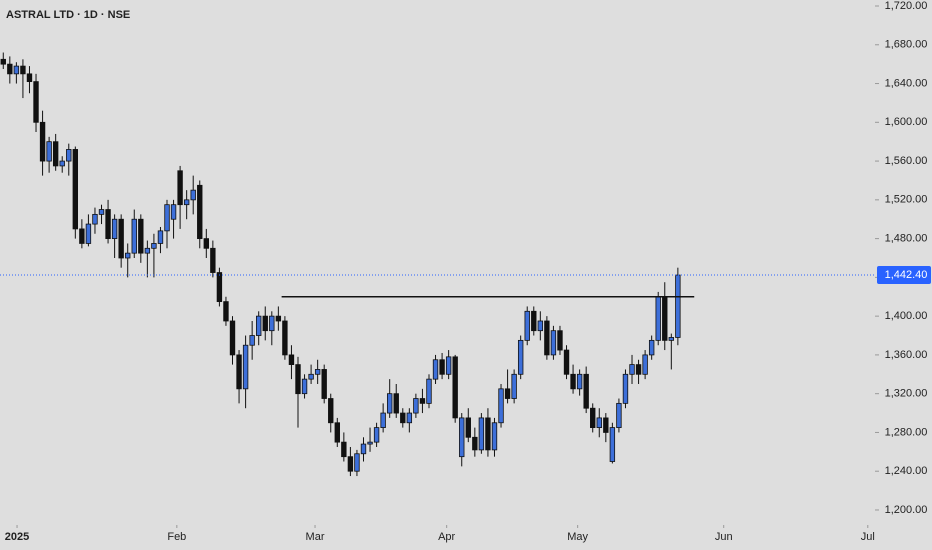  I want to click on y-tick-label: 1,600.00, so click(906, 122).